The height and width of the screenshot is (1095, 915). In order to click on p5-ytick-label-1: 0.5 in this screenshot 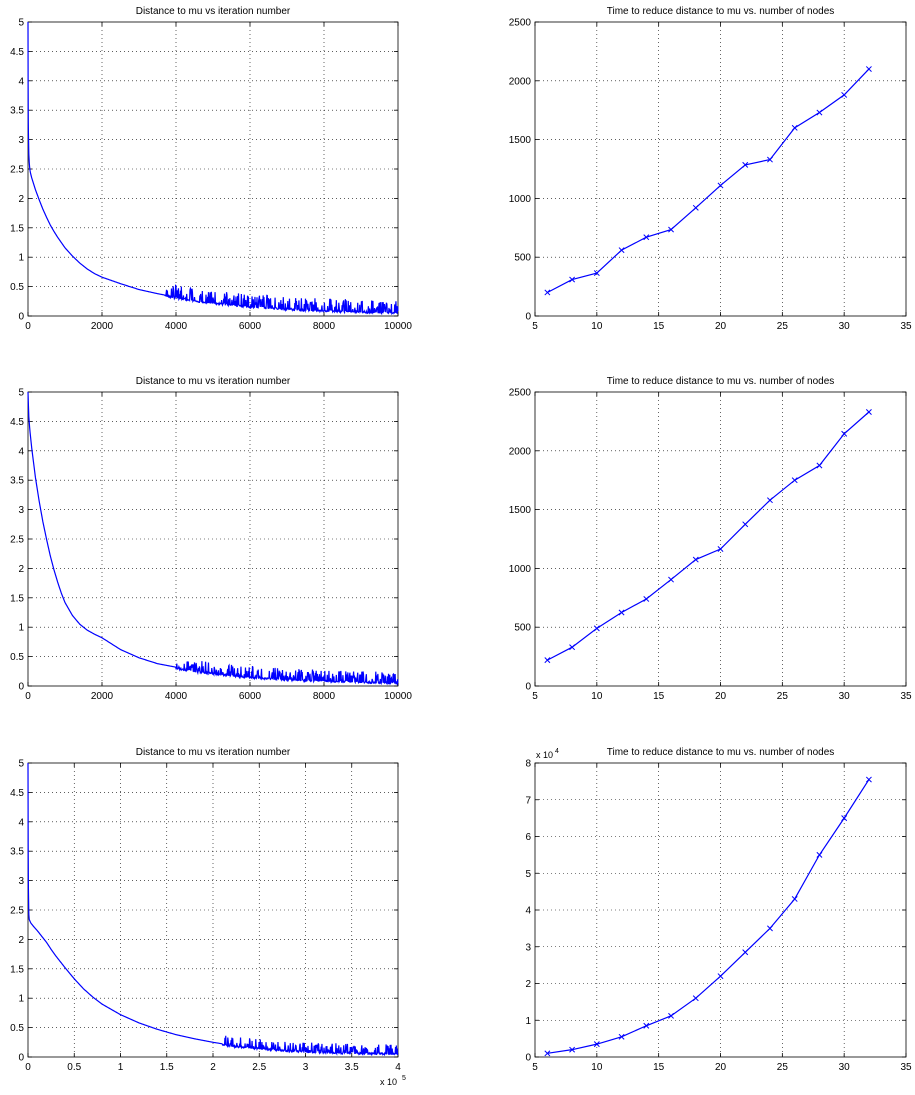, I will do `click(17, 1028)`.